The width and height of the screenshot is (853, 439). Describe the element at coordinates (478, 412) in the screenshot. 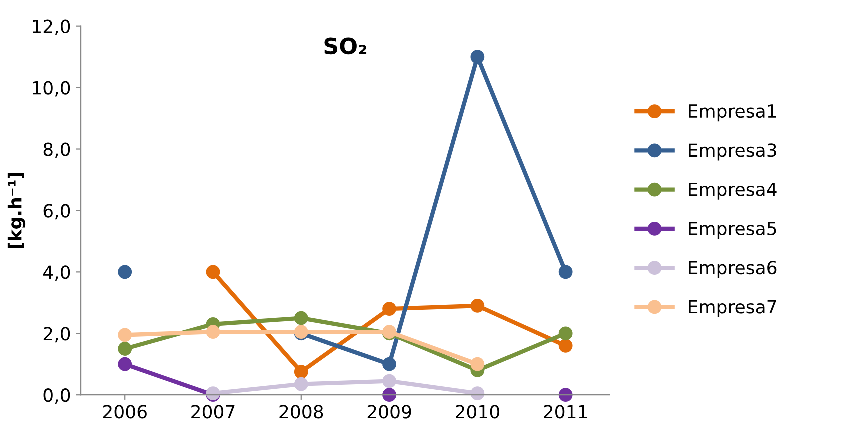

I see `x-tick-label: 2010` at that location.